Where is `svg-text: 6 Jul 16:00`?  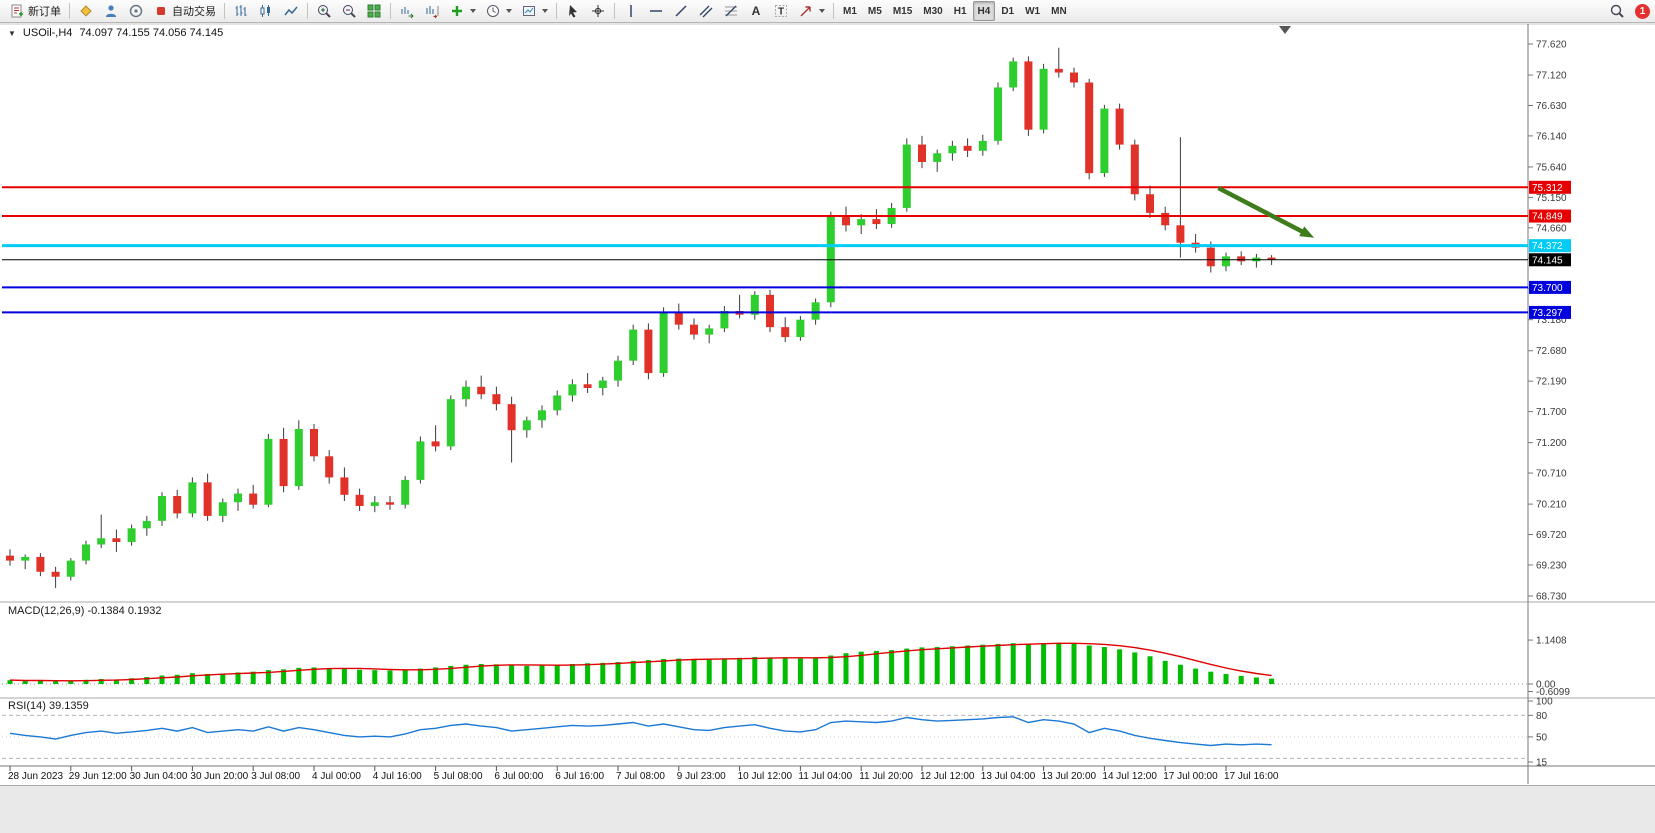 svg-text: 6 Jul 16:00 is located at coordinates (579, 776).